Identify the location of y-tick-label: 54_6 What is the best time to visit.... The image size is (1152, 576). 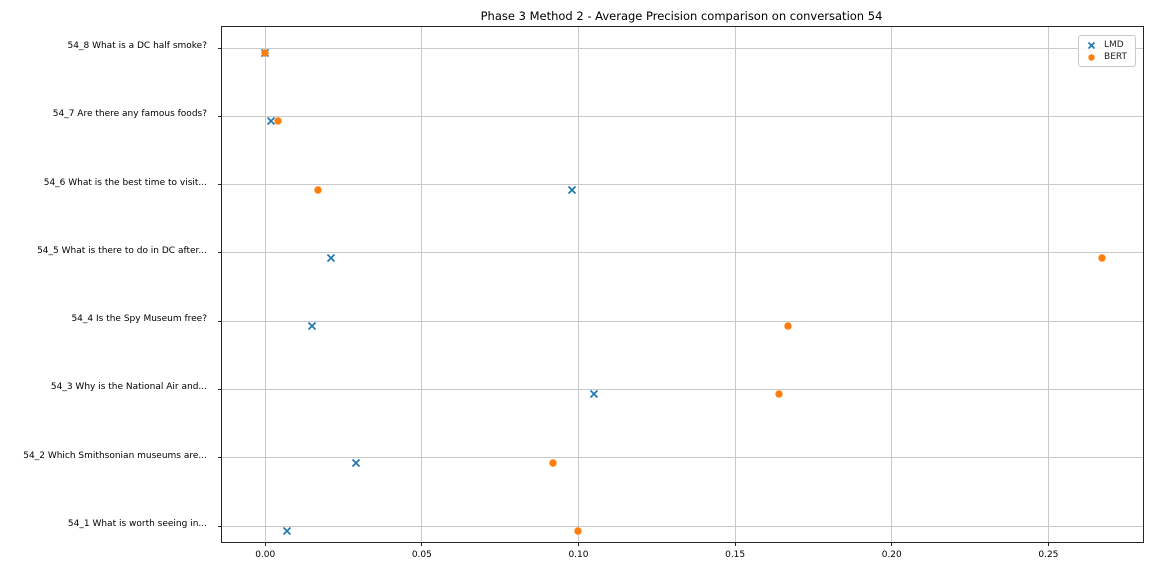
(125, 182).